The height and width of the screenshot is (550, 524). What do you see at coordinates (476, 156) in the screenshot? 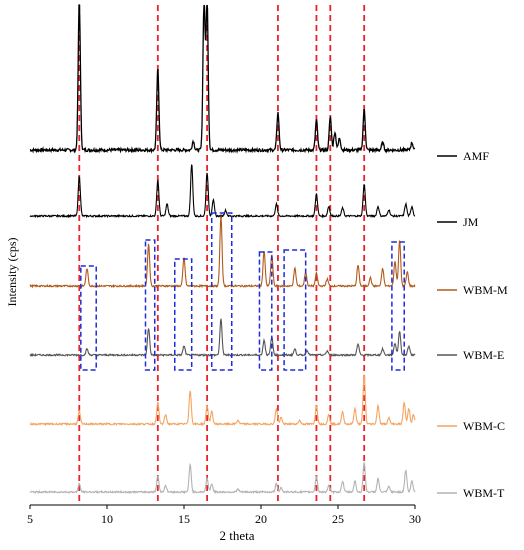
I see `legend-label-amf: AMF` at bounding box center [476, 156].